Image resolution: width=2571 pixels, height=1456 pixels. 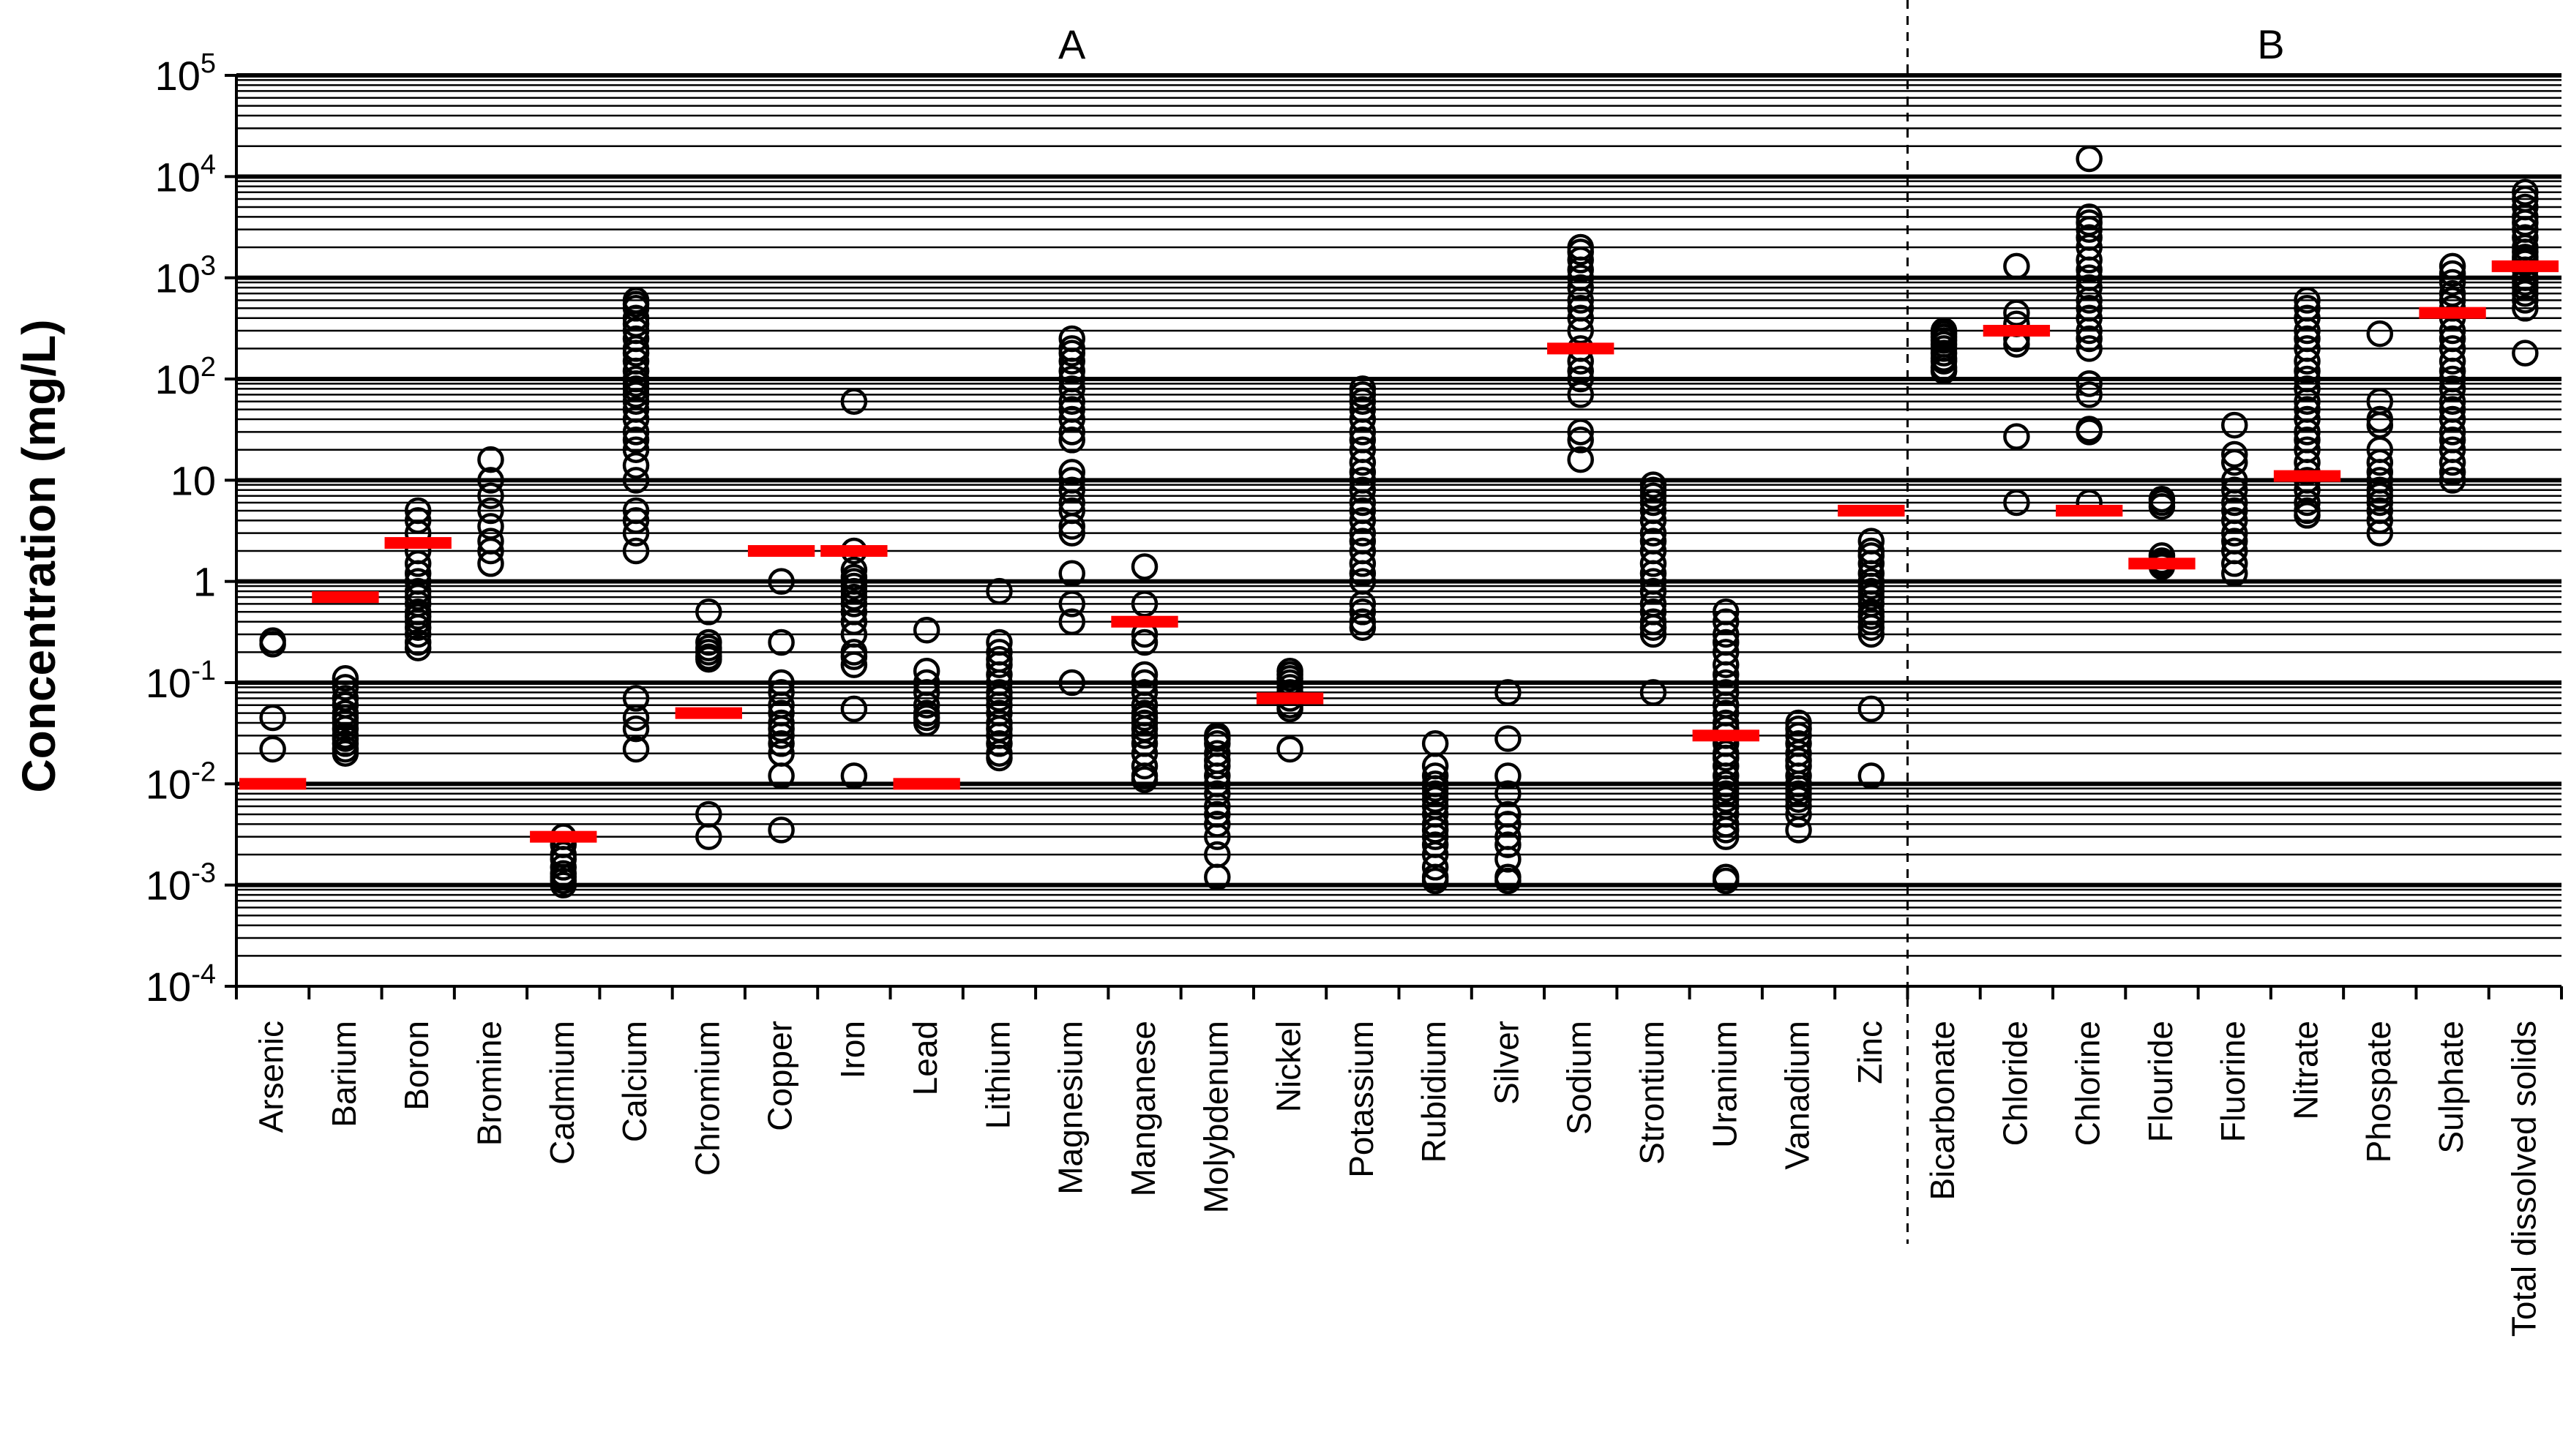 What do you see at coordinates (38, 555) in the screenshot?
I see `y-axis-label: Concentration (mg/L)` at bounding box center [38, 555].